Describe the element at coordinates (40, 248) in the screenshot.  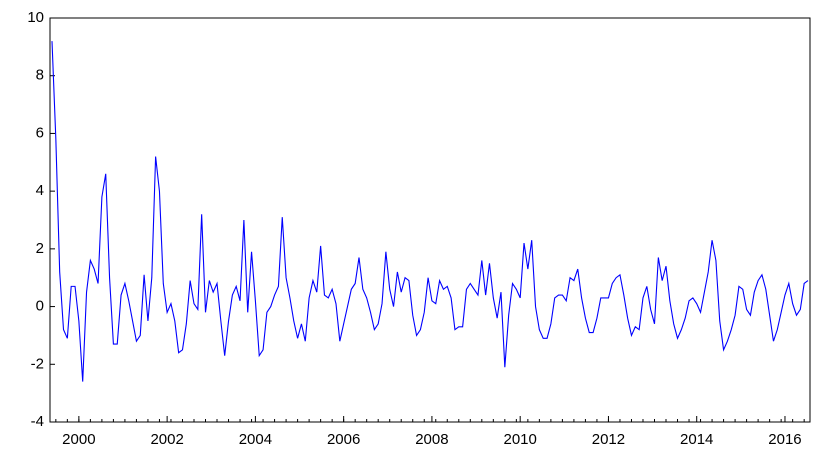
I see `y-tick-label: 2` at that location.